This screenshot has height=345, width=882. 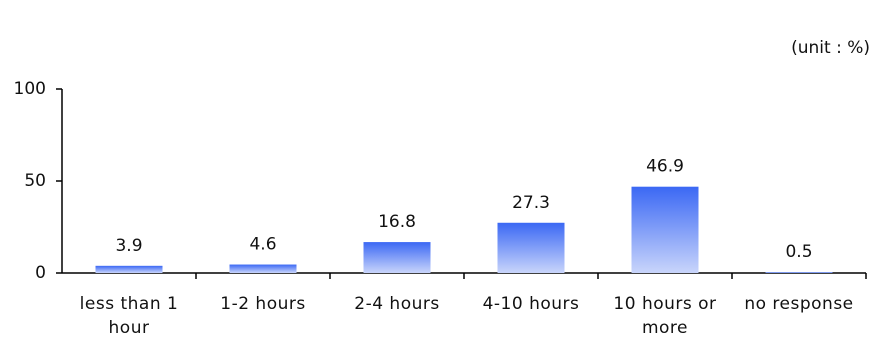 I want to click on value-label: 3.9, so click(x=128, y=246).